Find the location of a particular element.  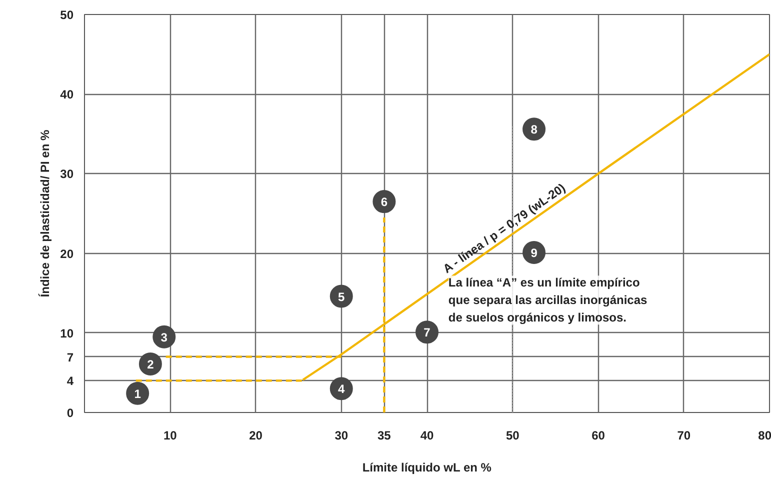

annotation: 2 is located at coordinates (150, 364).